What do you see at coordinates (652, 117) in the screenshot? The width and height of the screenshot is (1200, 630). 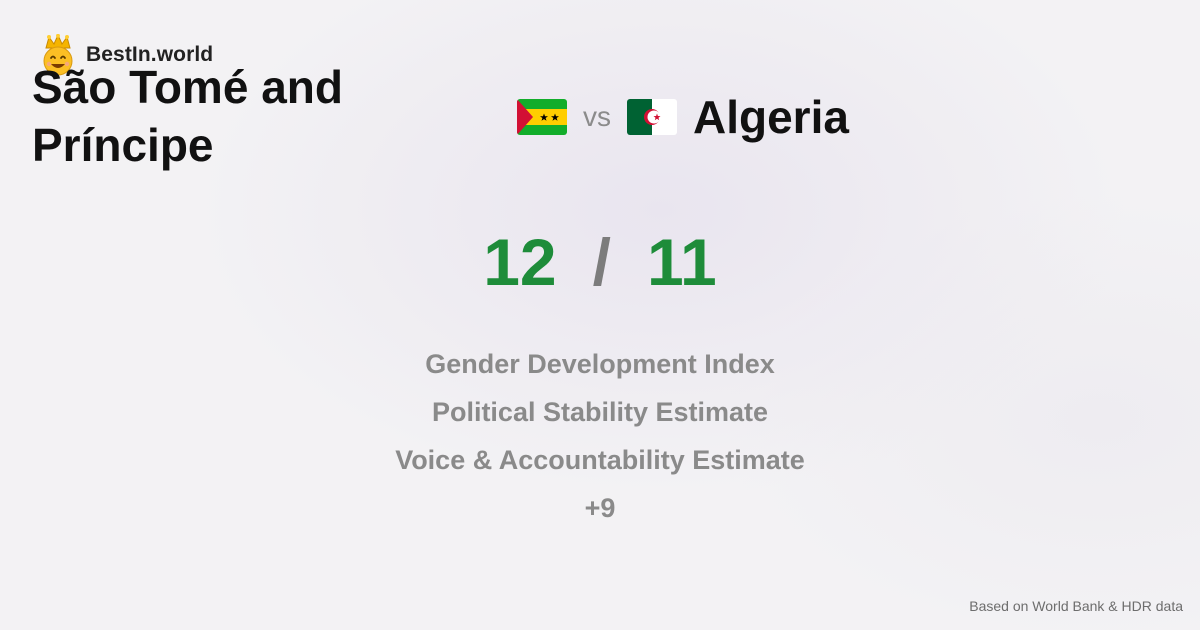 I see `flag-algeria-icon` at bounding box center [652, 117].